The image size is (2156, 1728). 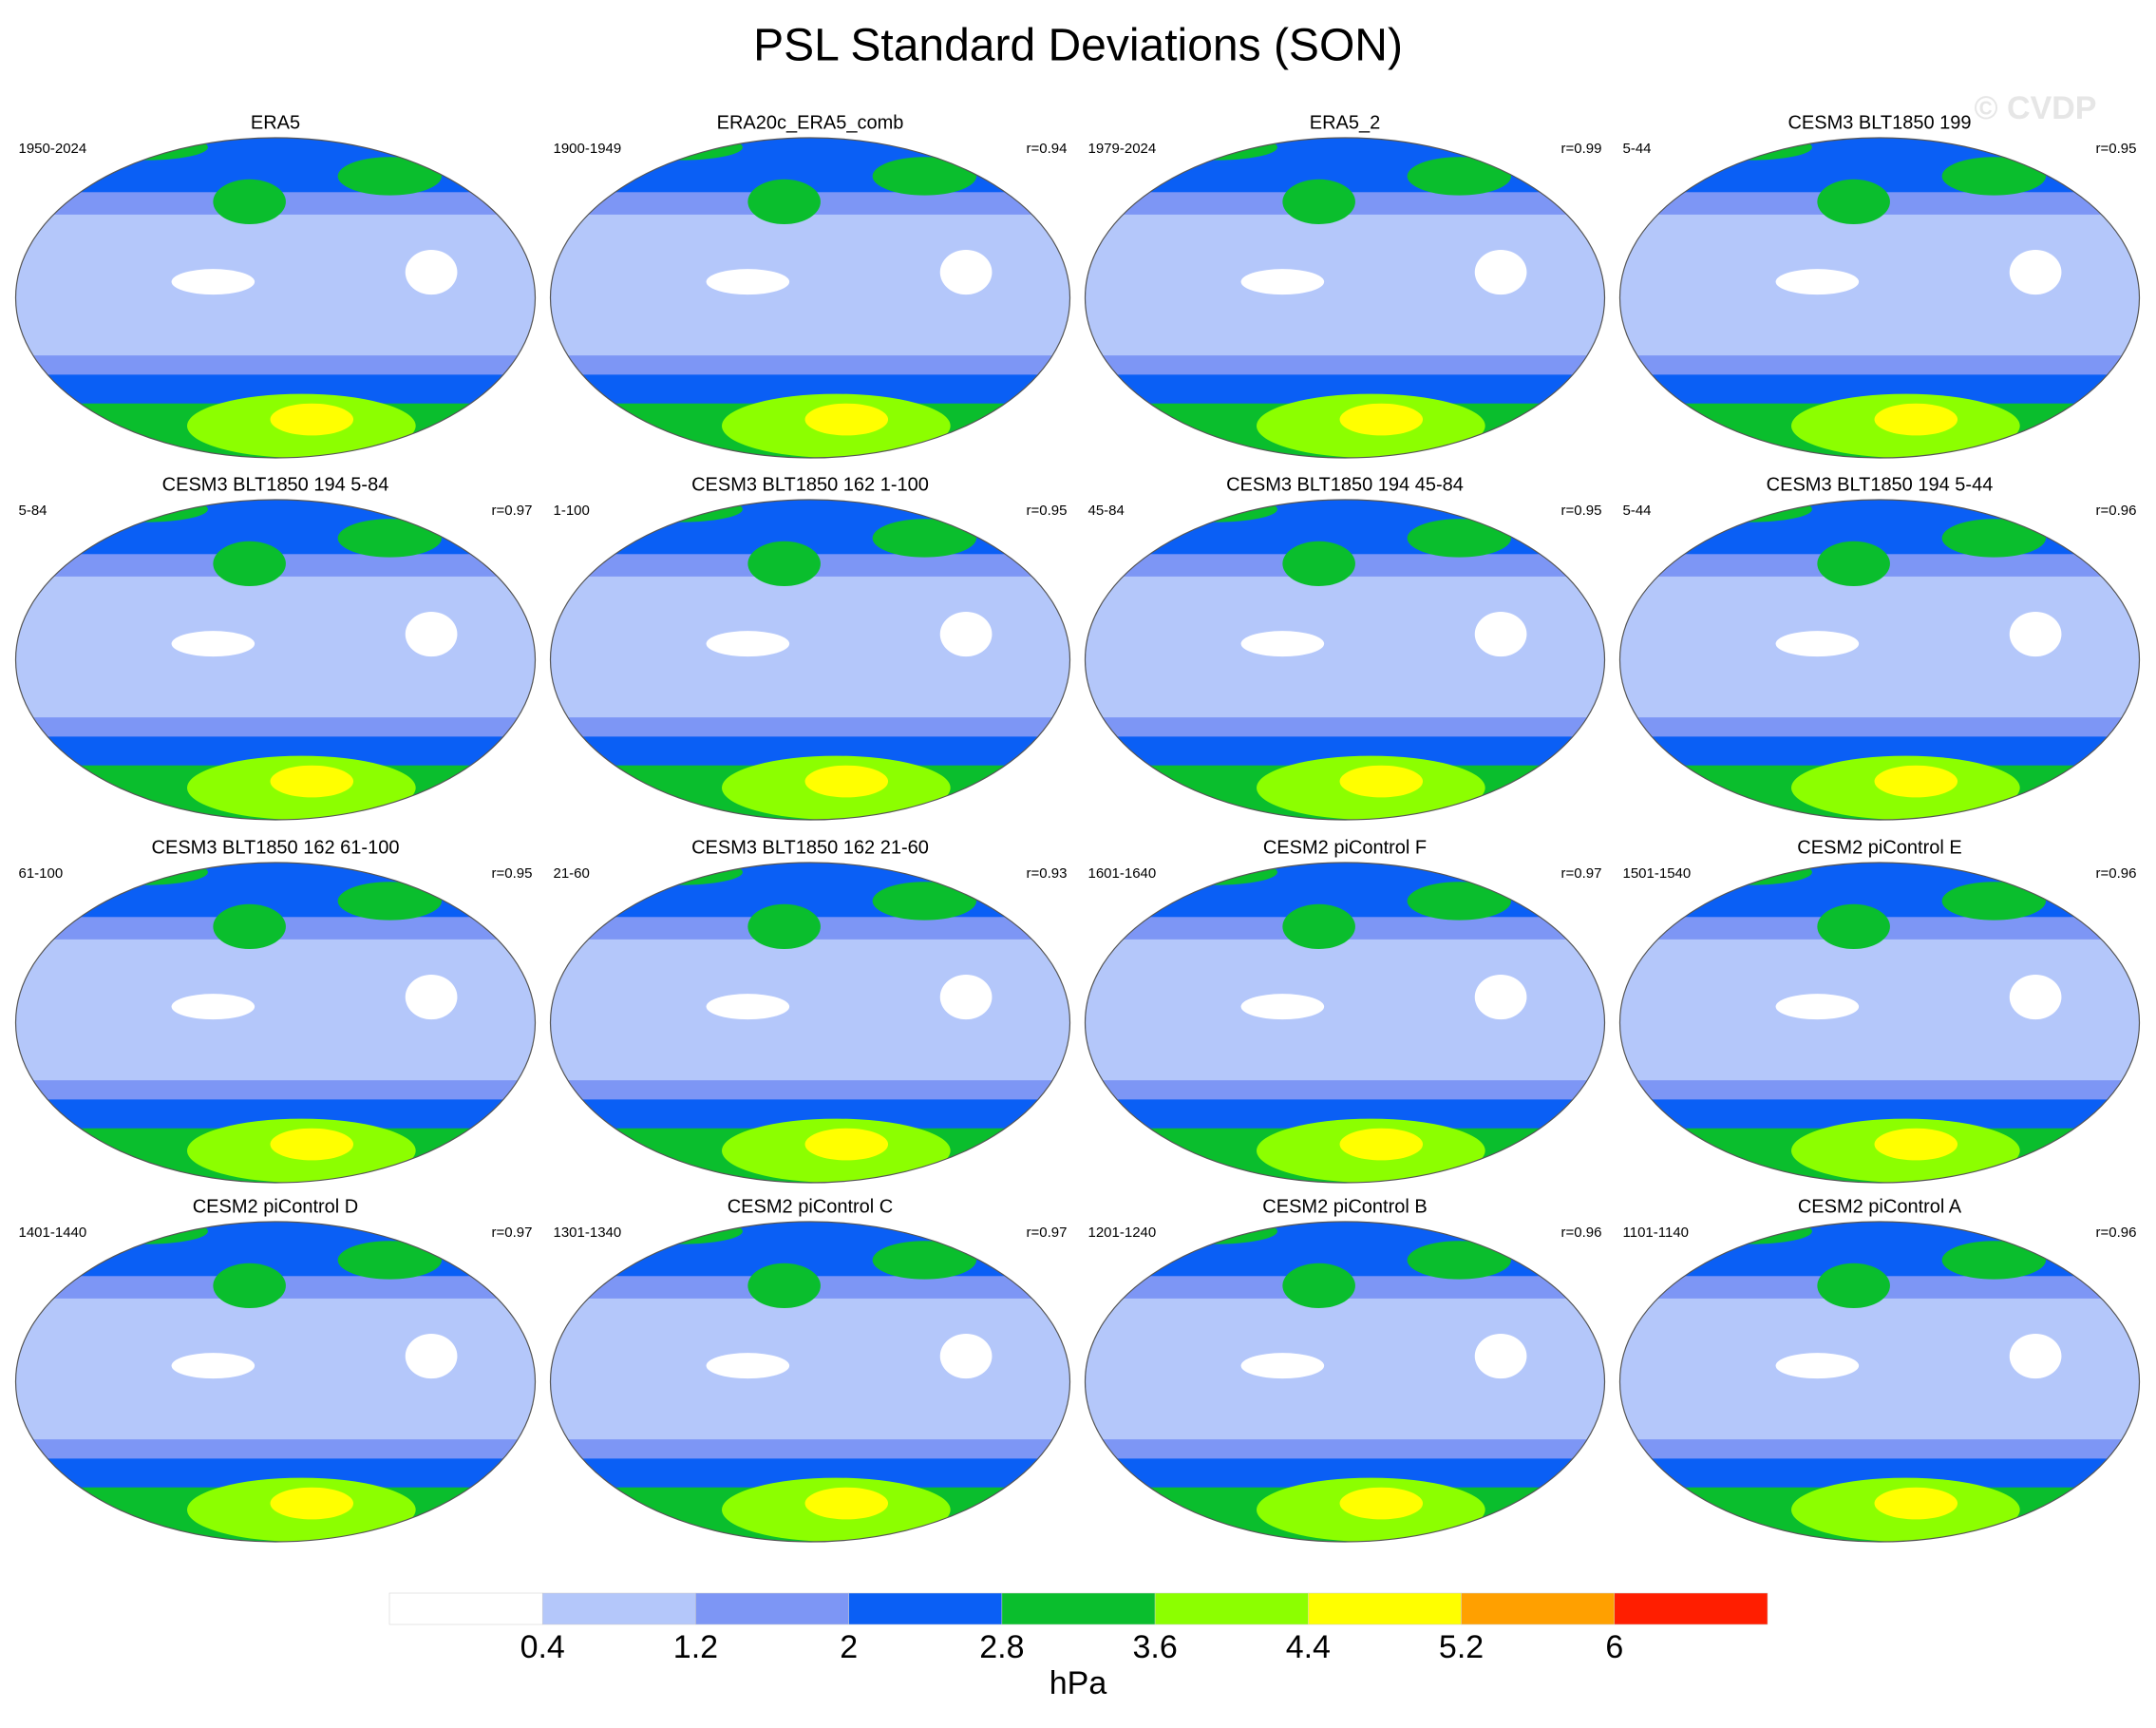 I want to click on panel-period: 1401-1440, so click(x=53, y=1233).